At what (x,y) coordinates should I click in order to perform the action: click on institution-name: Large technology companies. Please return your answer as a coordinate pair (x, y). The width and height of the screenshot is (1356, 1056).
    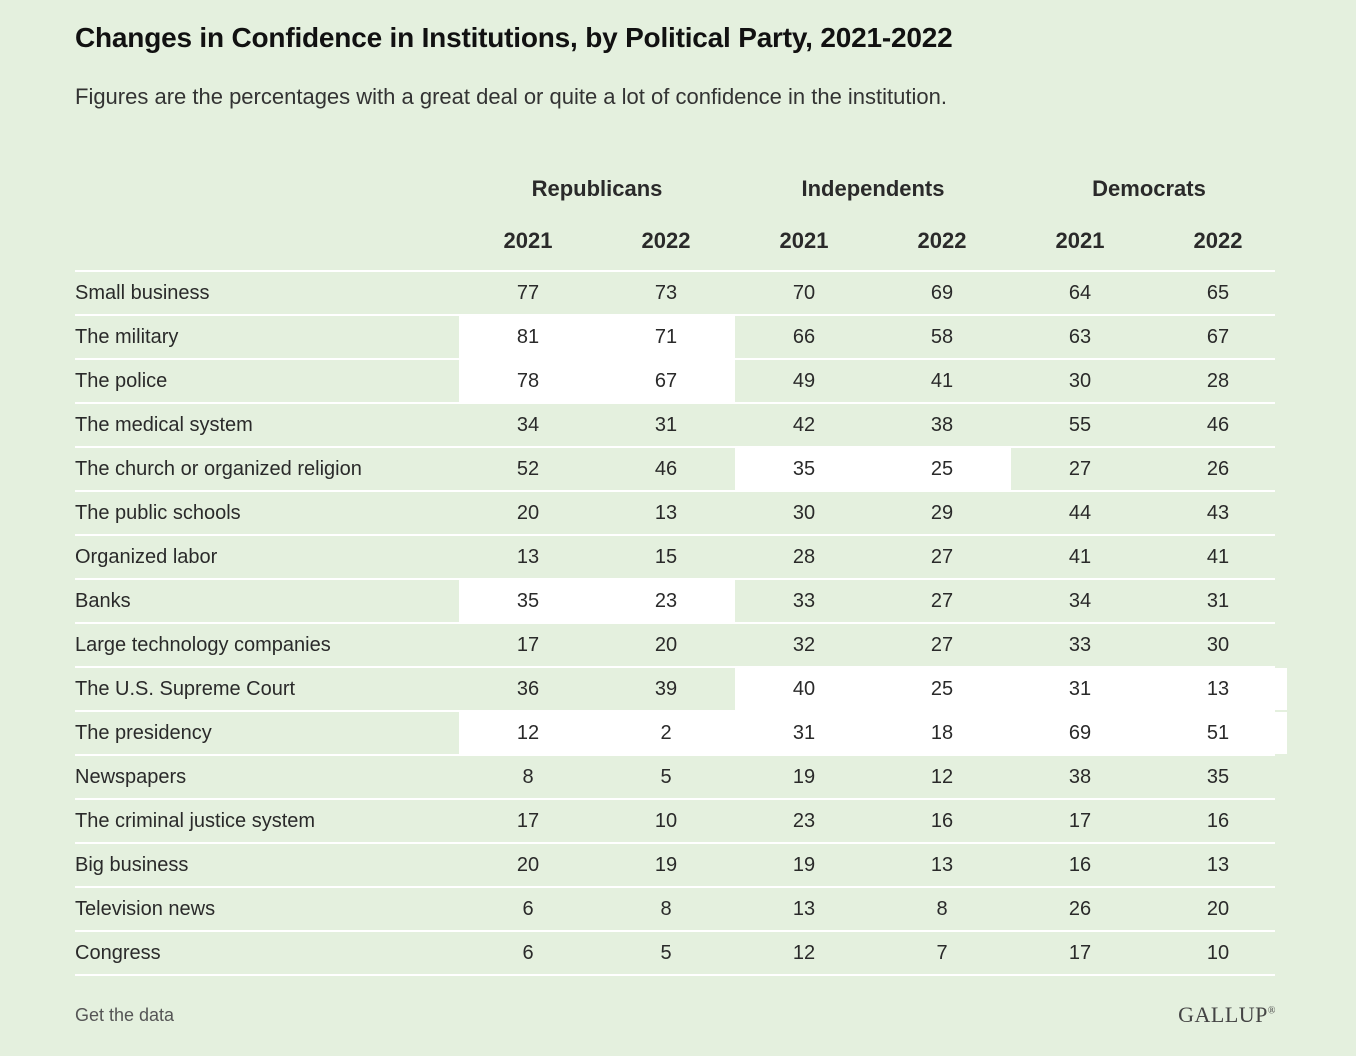
    Looking at the image, I should click on (203, 645).